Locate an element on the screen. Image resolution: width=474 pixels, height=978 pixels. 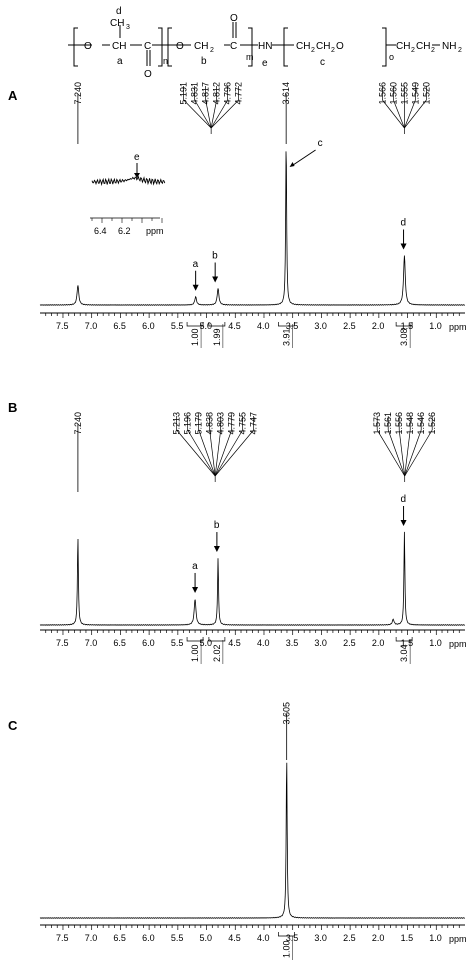
peak-letter-e: e is located at coordinates (137, 157).